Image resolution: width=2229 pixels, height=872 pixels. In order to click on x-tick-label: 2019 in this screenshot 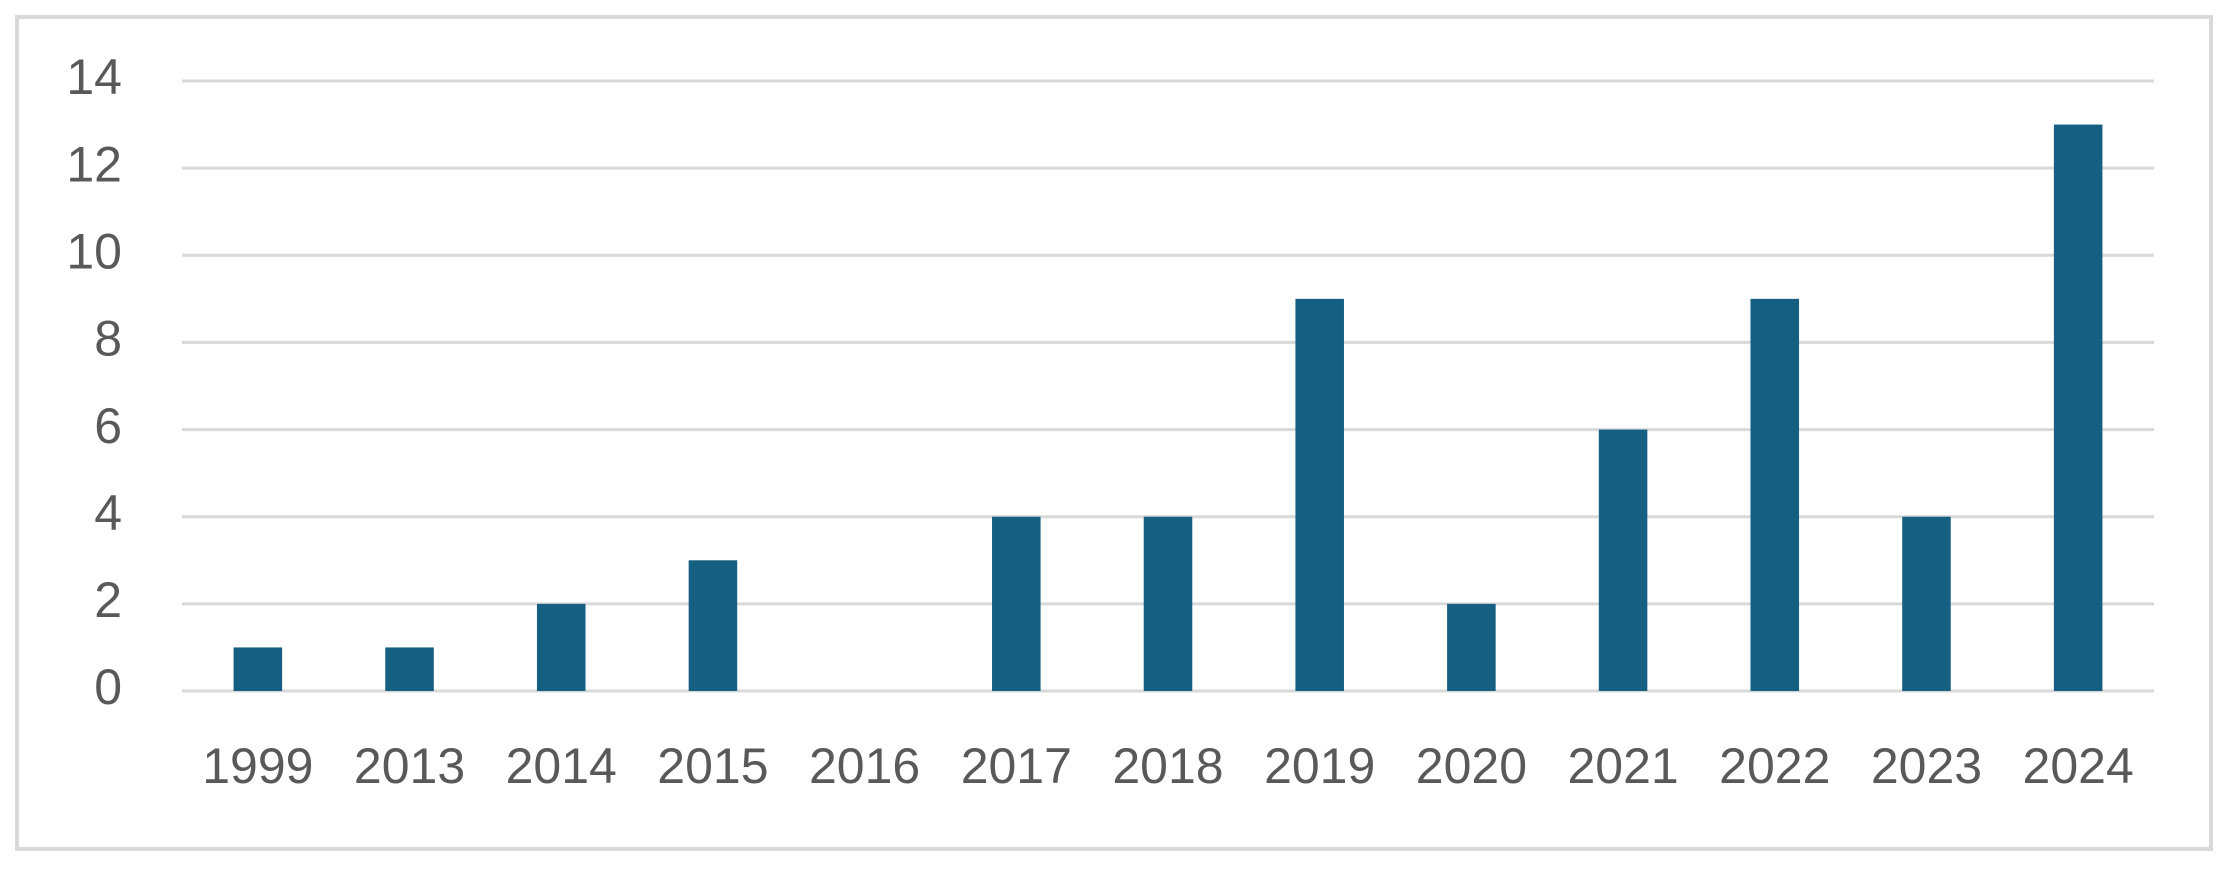, I will do `click(1319, 766)`.